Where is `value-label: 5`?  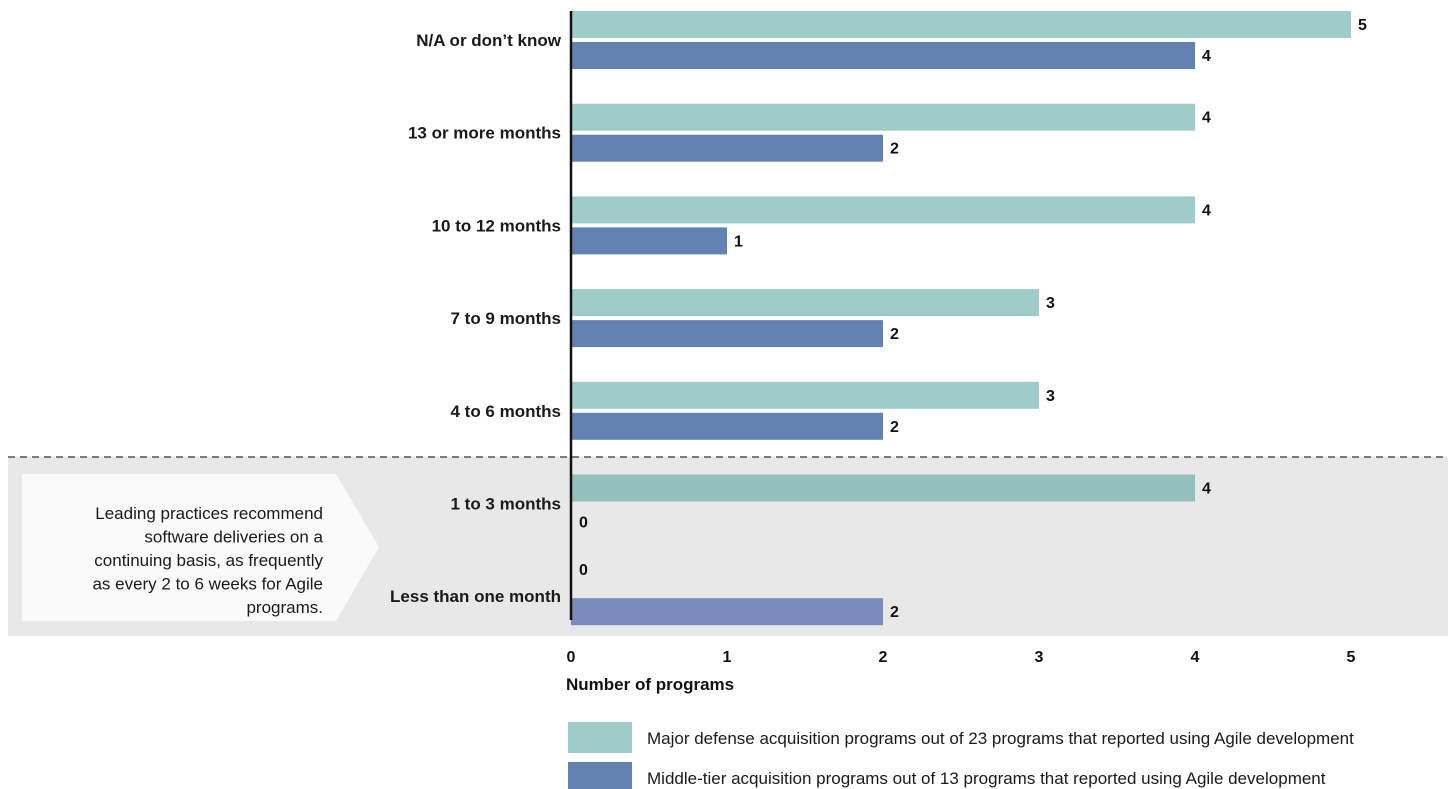
value-label: 5 is located at coordinates (1362, 25).